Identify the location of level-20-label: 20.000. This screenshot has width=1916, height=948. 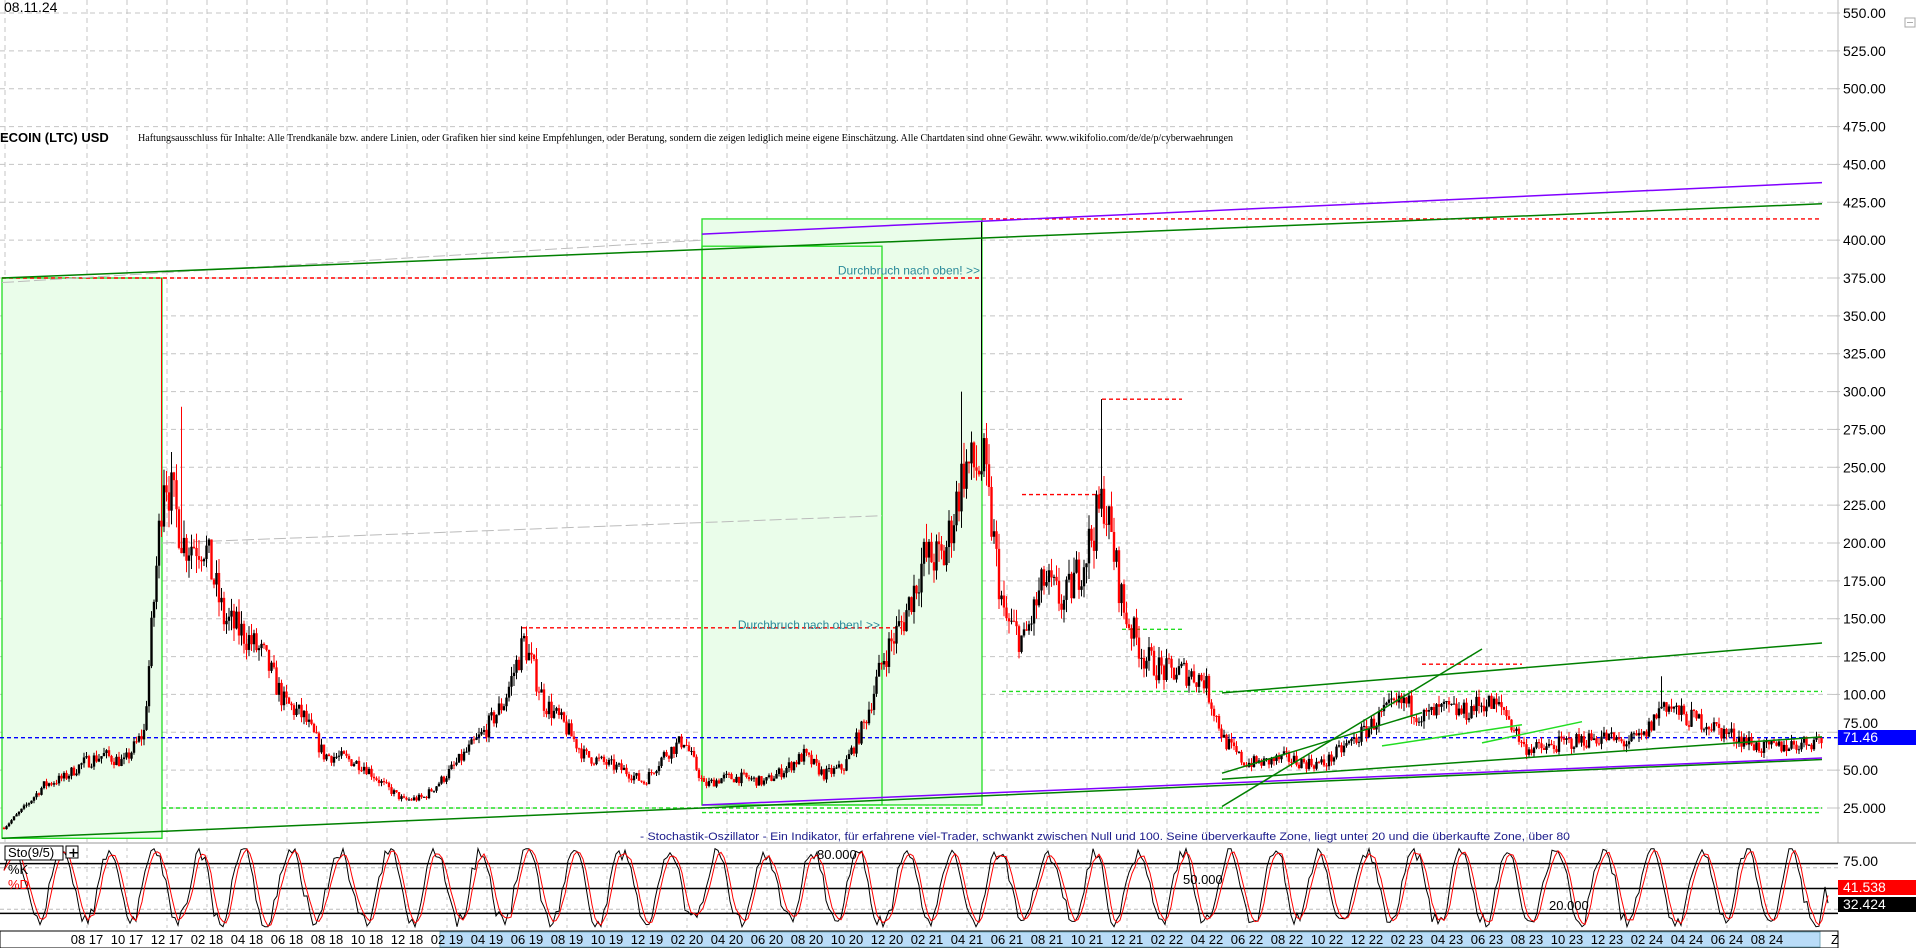
(1569, 905).